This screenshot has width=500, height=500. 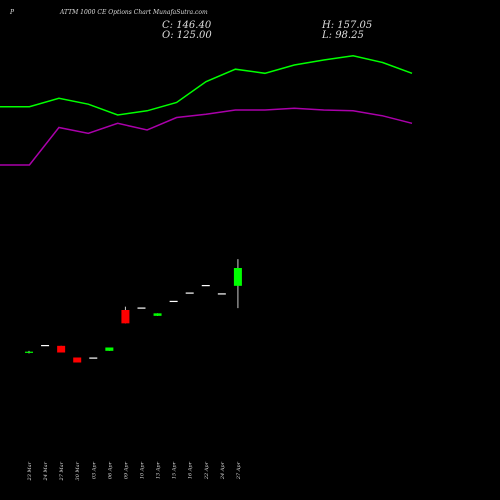 What do you see at coordinates (223, 470) in the screenshot?
I see `x-tick-label: 24 Apr` at bounding box center [223, 470].